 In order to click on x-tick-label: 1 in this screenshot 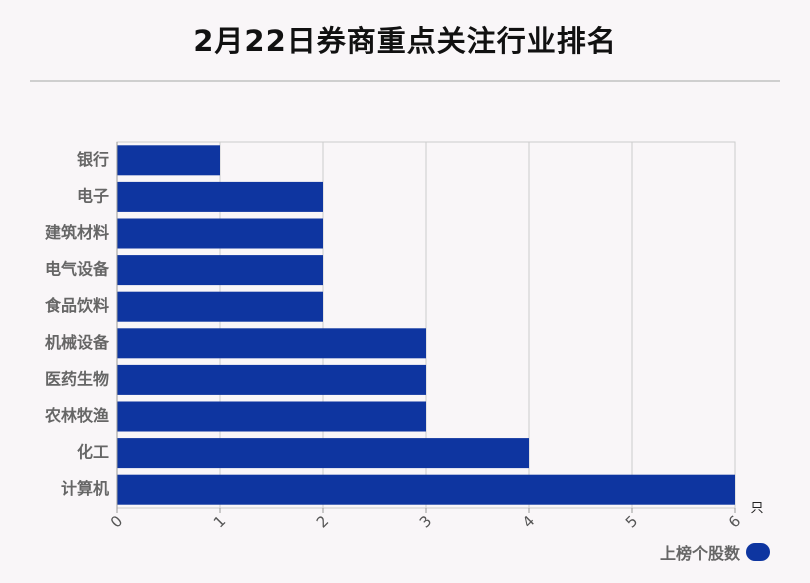, I will do `click(219, 521)`.